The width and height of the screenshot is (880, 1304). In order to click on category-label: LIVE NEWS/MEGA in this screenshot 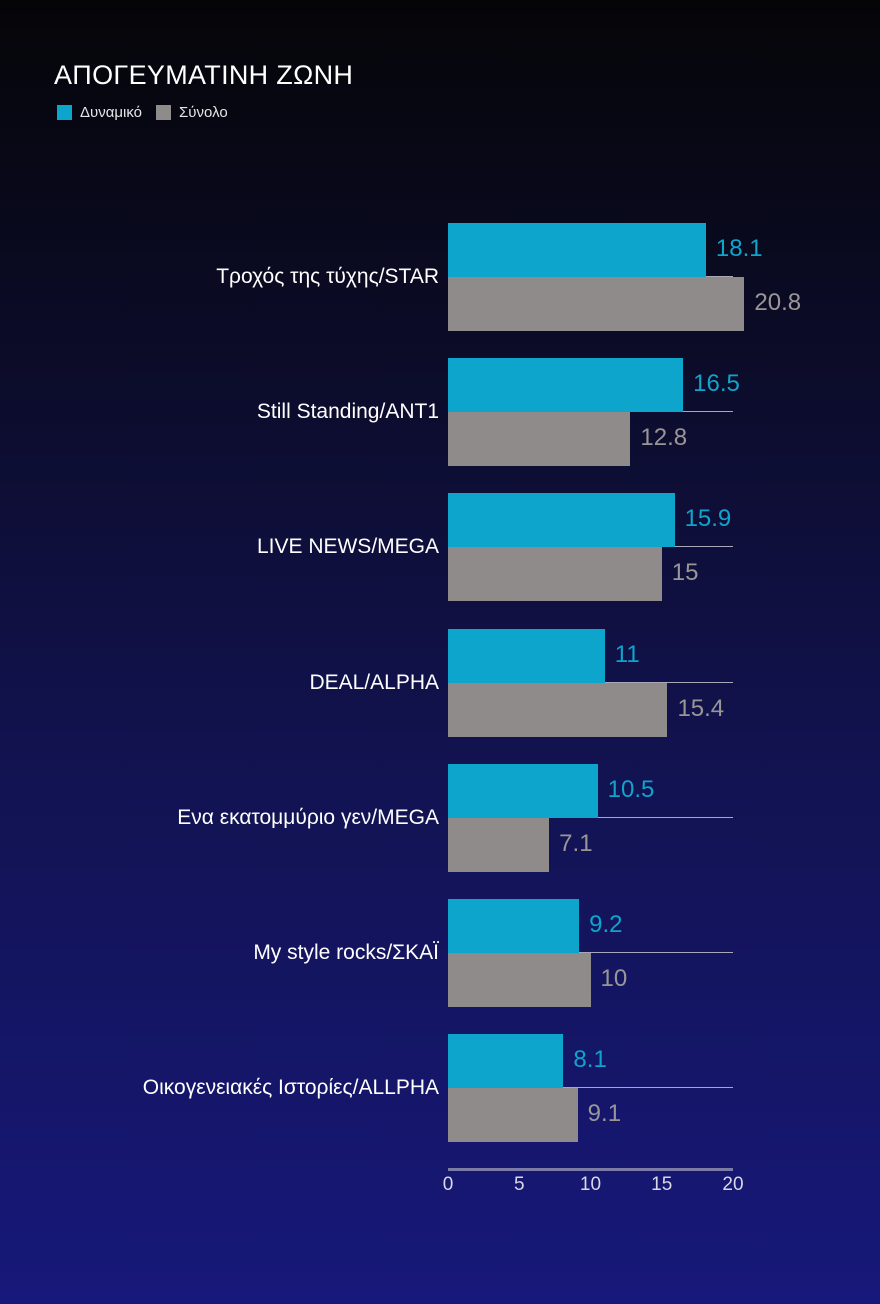, I will do `click(347, 547)`.